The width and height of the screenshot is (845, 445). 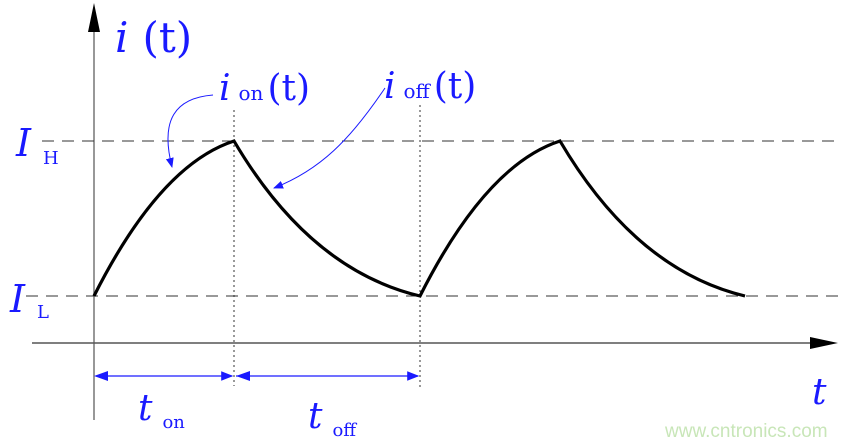 What do you see at coordinates (189, 131) in the screenshot?
I see `ion-pointer-arrow` at bounding box center [189, 131].